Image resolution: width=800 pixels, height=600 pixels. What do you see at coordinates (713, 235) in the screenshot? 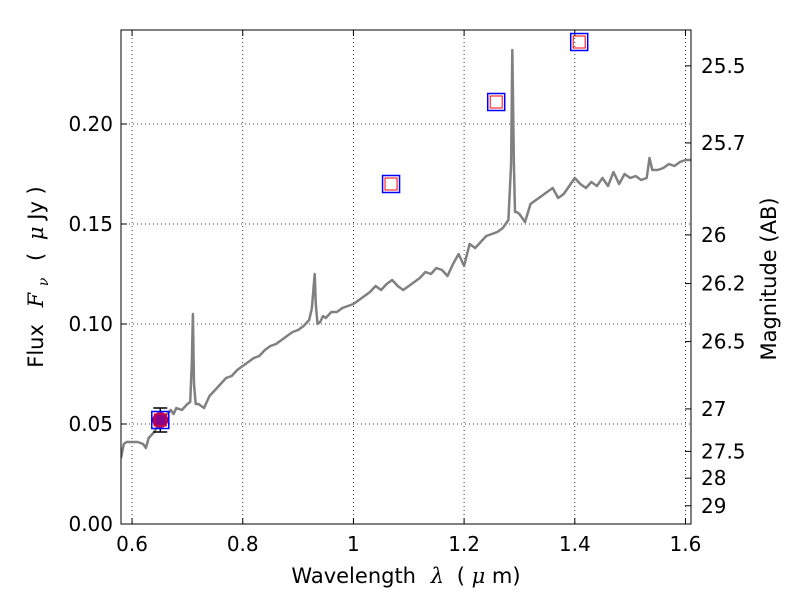
I see `y2-tick-label: 26` at bounding box center [713, 235].